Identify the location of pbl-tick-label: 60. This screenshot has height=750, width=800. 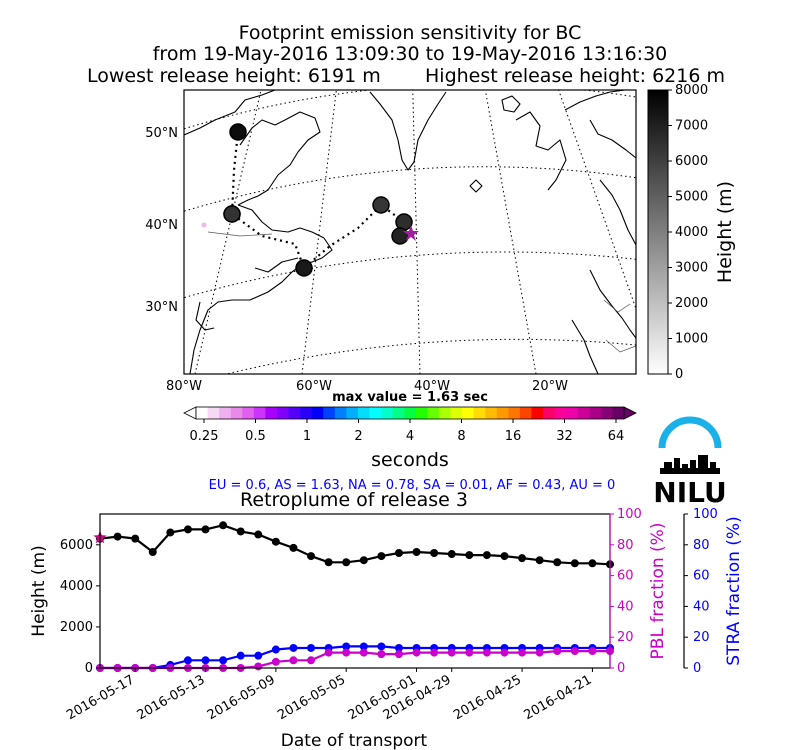
(625, 576).